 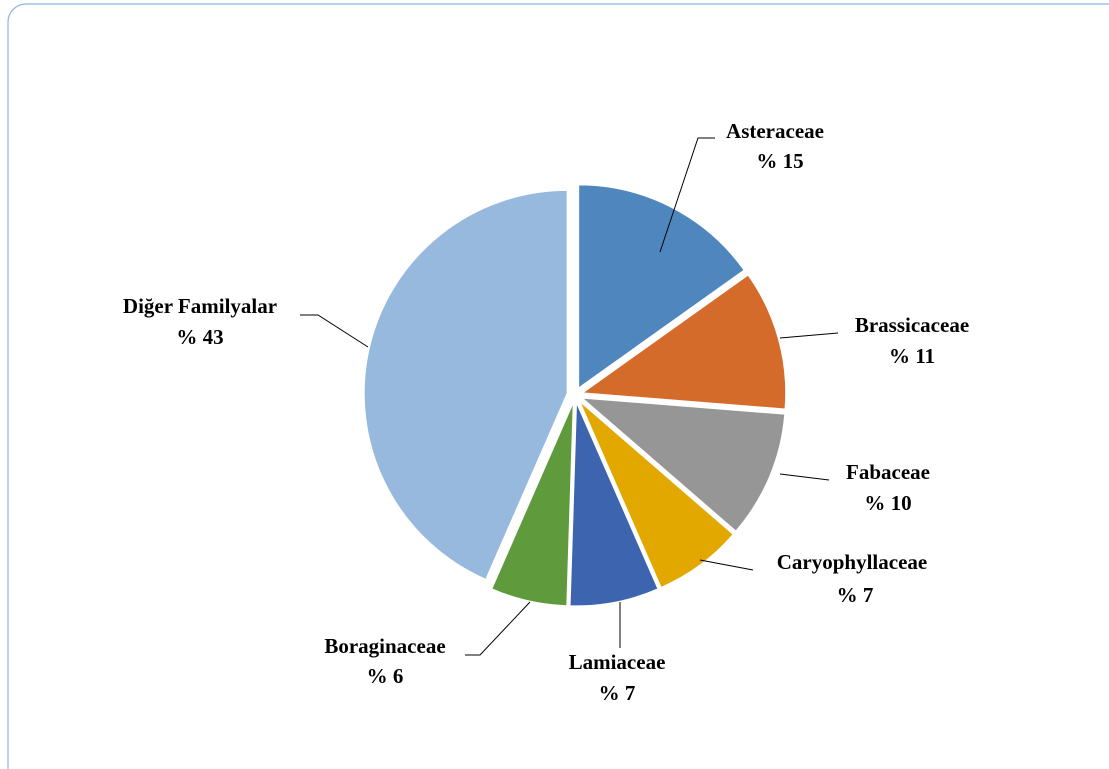 What do you see at coordinates (385, 676) in the screenshot?
I see `slice-value-label: % 6` at bounding box center [385, 676].